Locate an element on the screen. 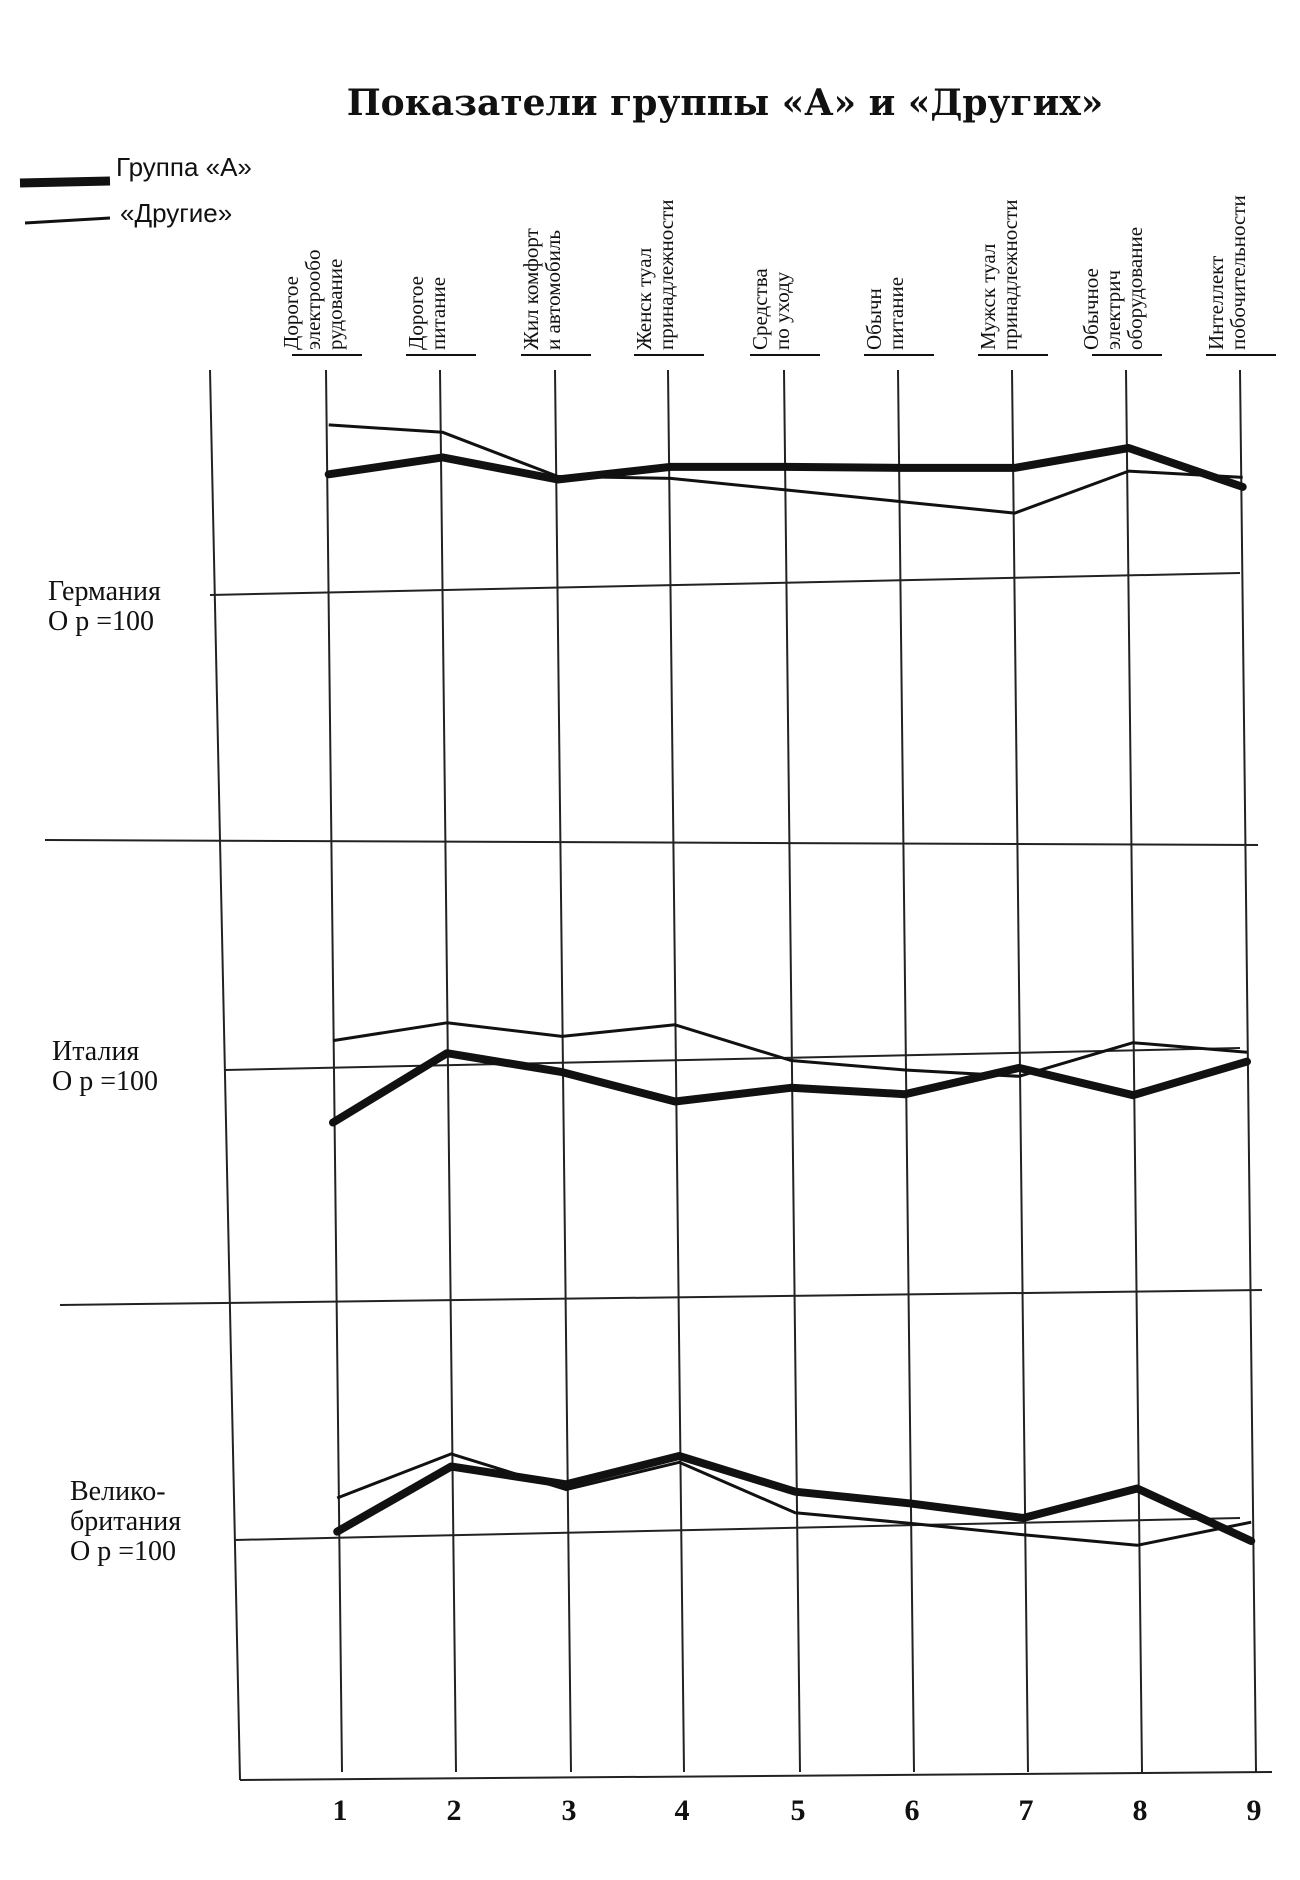 This screenshot has height=1880, width=1300. series-line-panel-1-others is located at coordinates (785, 469).